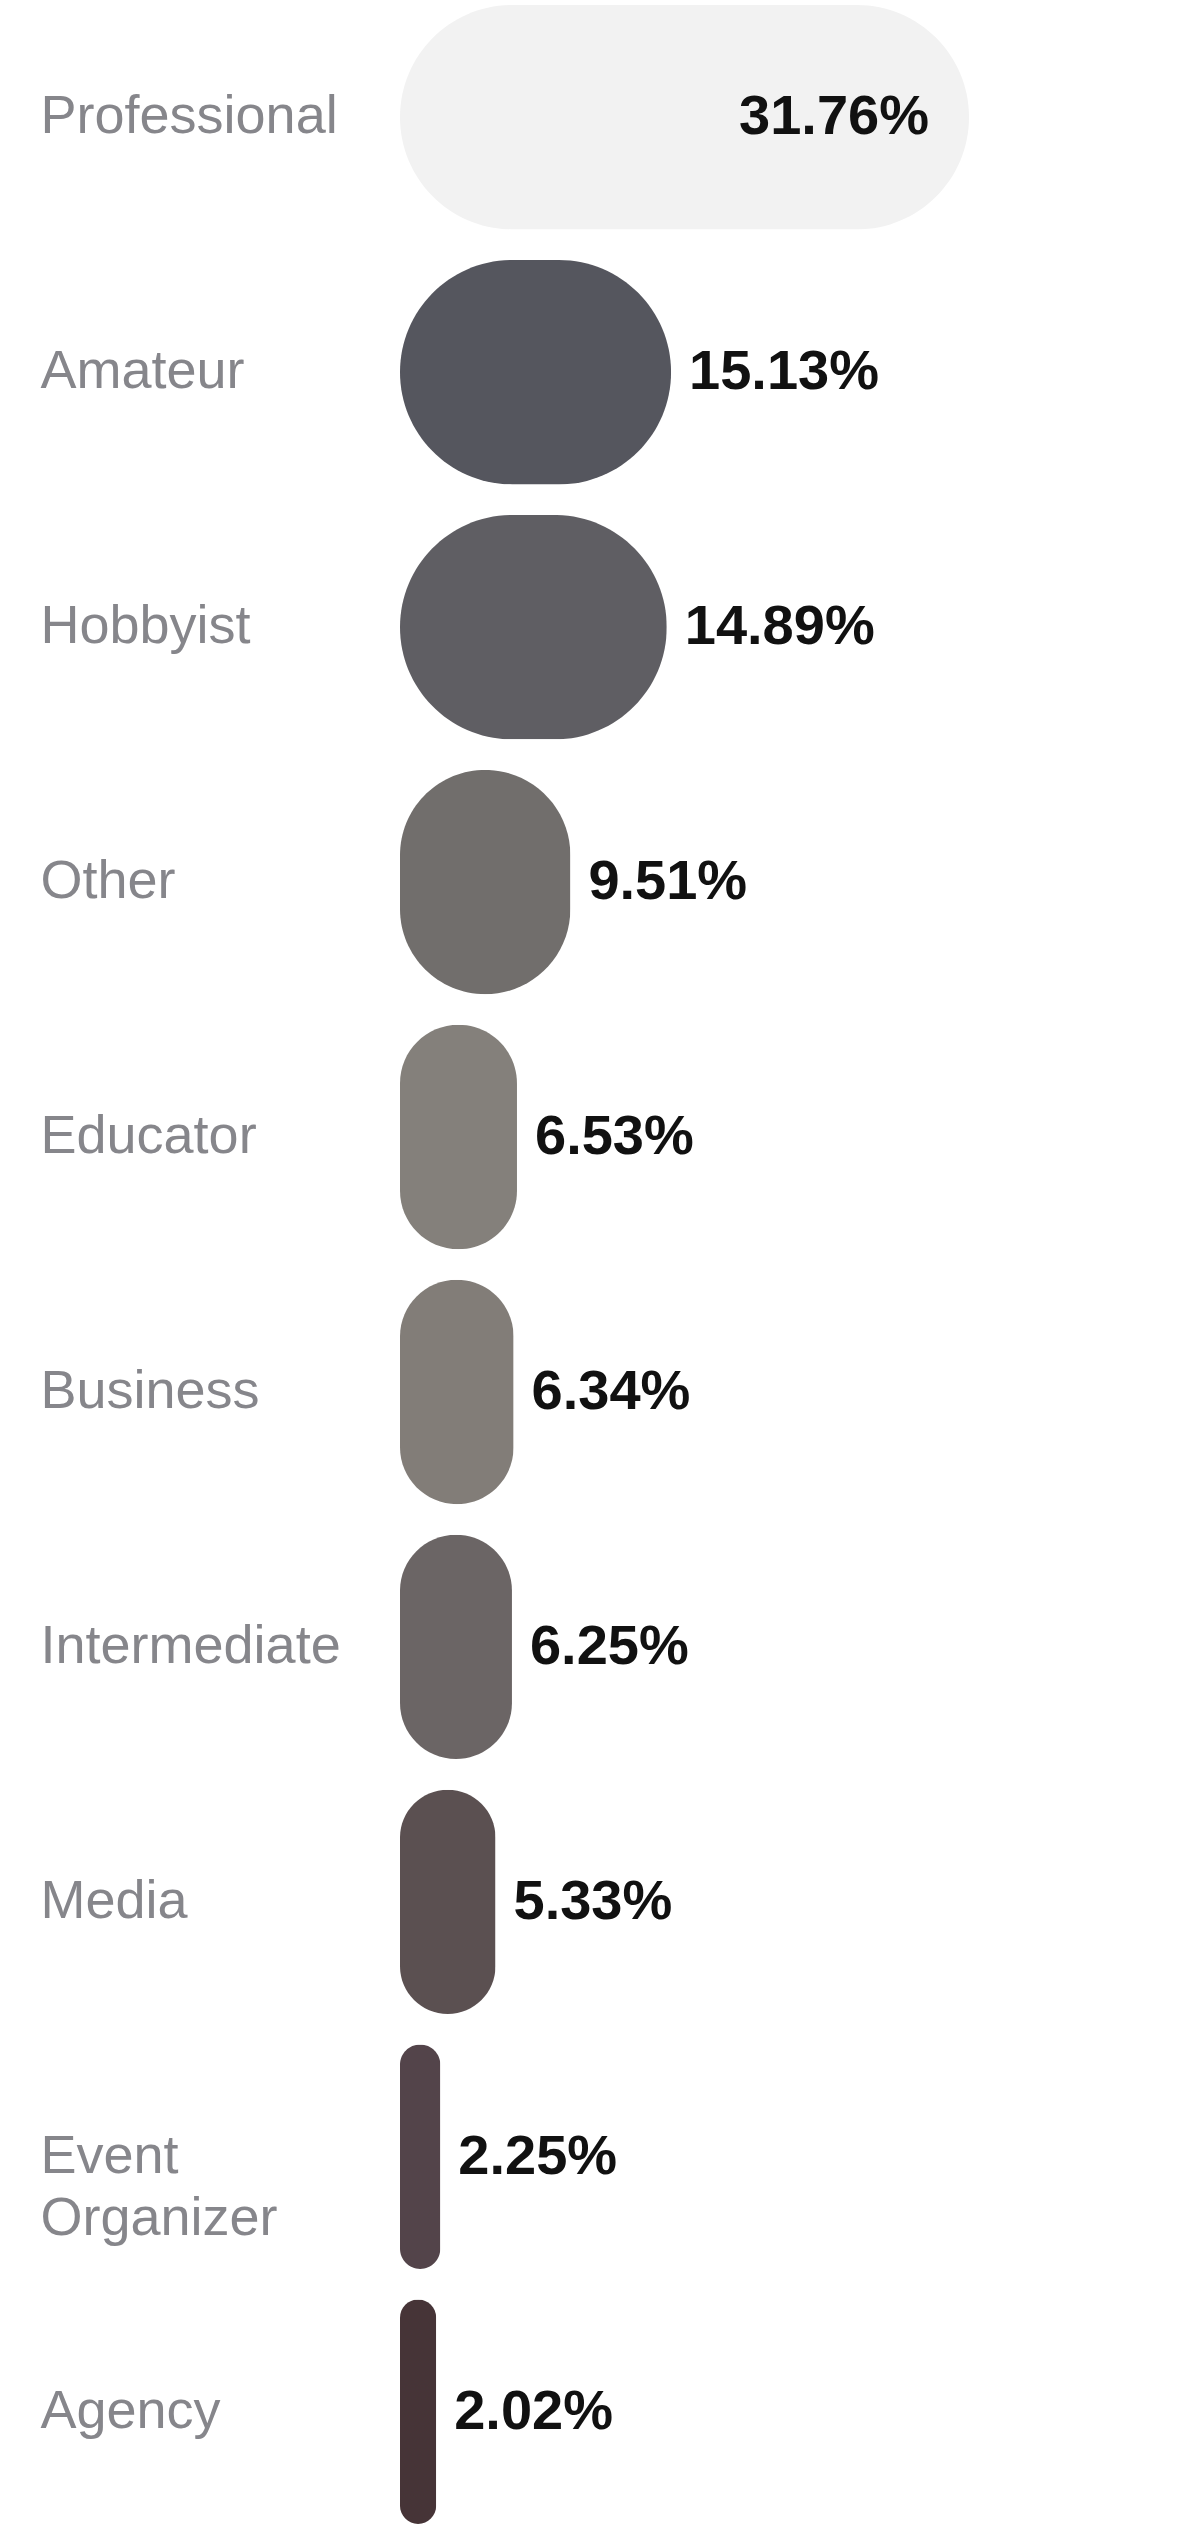 This screenshot has height=2529, width=1184. What do you see at coordinates (190, 1643) in the screenshot?
I see `y-tick-label: Intermediate` at bounding box center [190, 1643].